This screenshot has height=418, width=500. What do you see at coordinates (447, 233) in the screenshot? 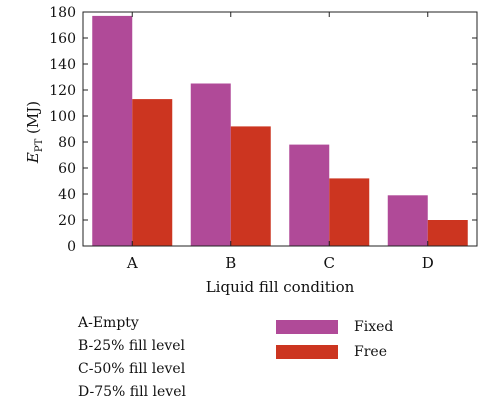
I see `bar-free-d` at bounding box center [447, 233].